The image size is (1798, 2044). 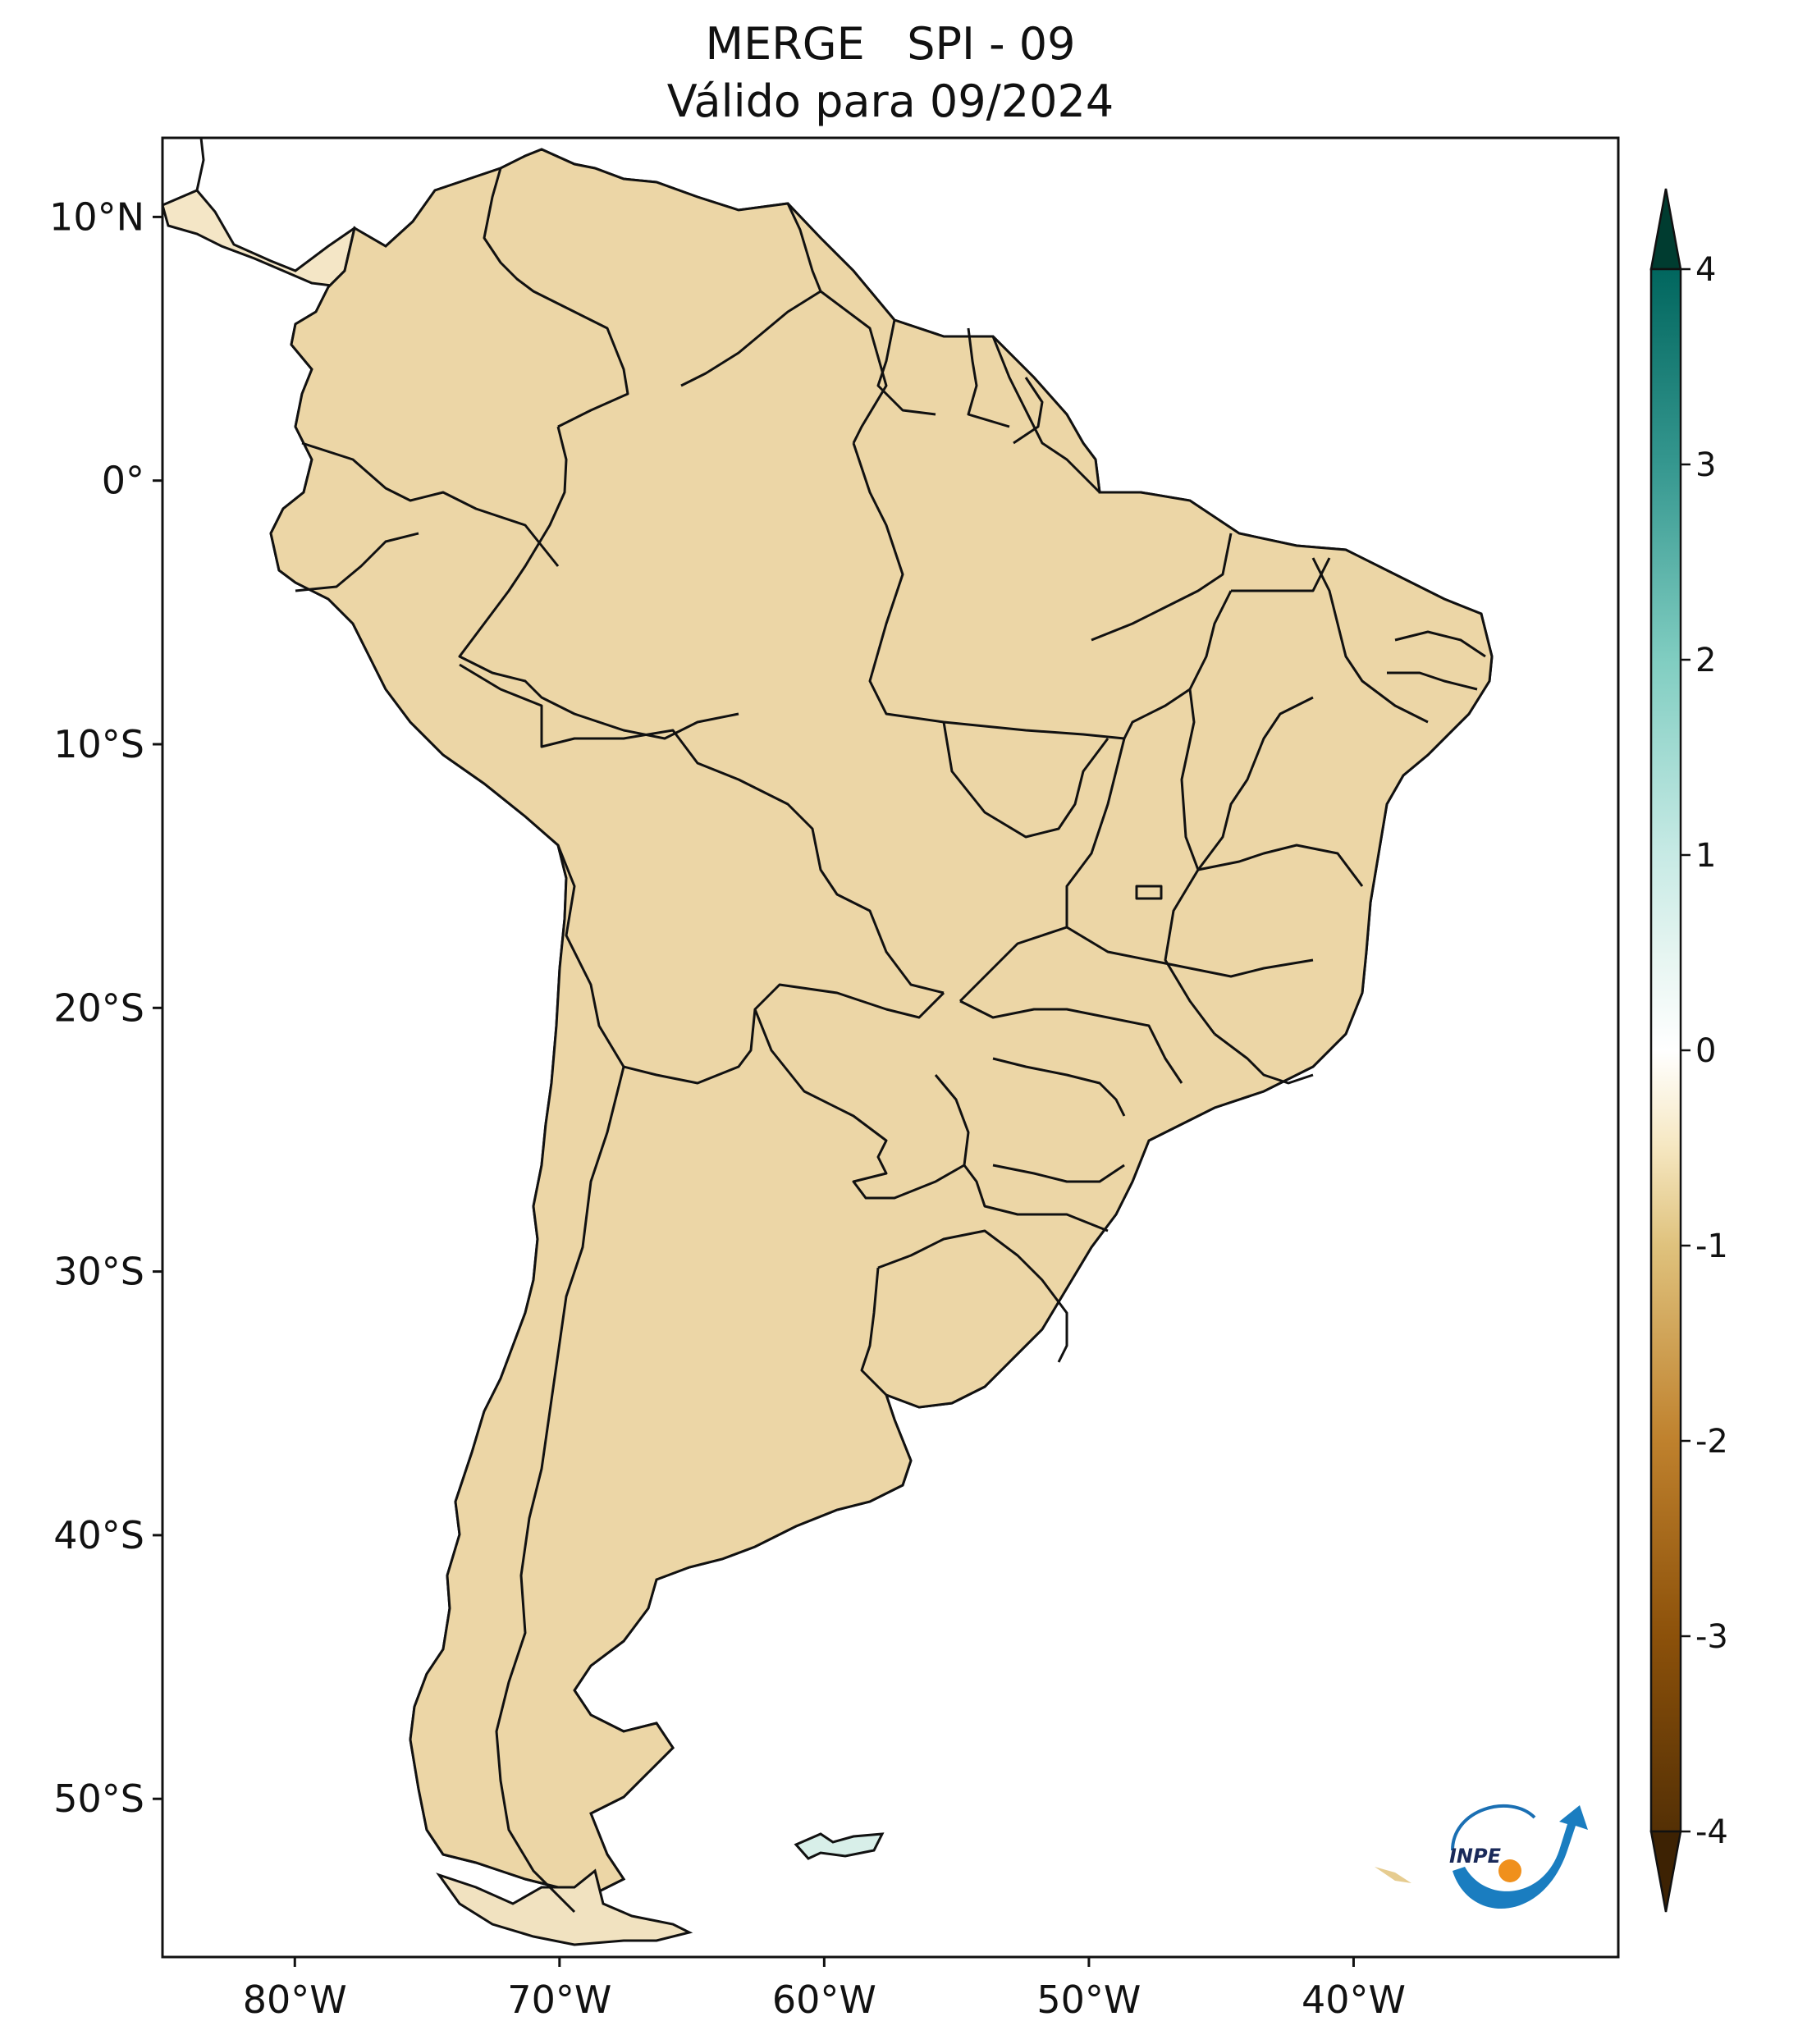 I want to click on central-america-north, so click(x=183, y=164).